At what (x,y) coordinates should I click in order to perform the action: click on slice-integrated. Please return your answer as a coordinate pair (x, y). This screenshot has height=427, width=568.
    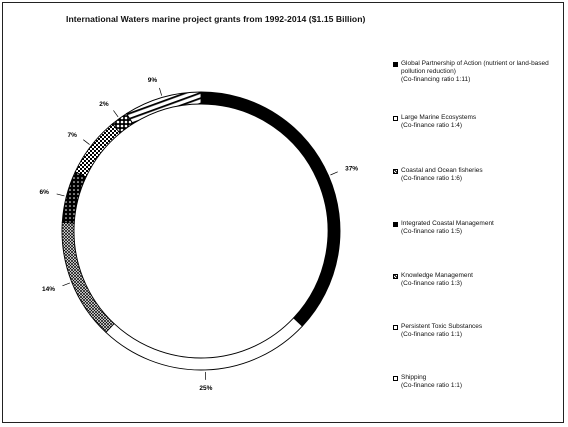
    Looking at the image, I should click on (74, 197).